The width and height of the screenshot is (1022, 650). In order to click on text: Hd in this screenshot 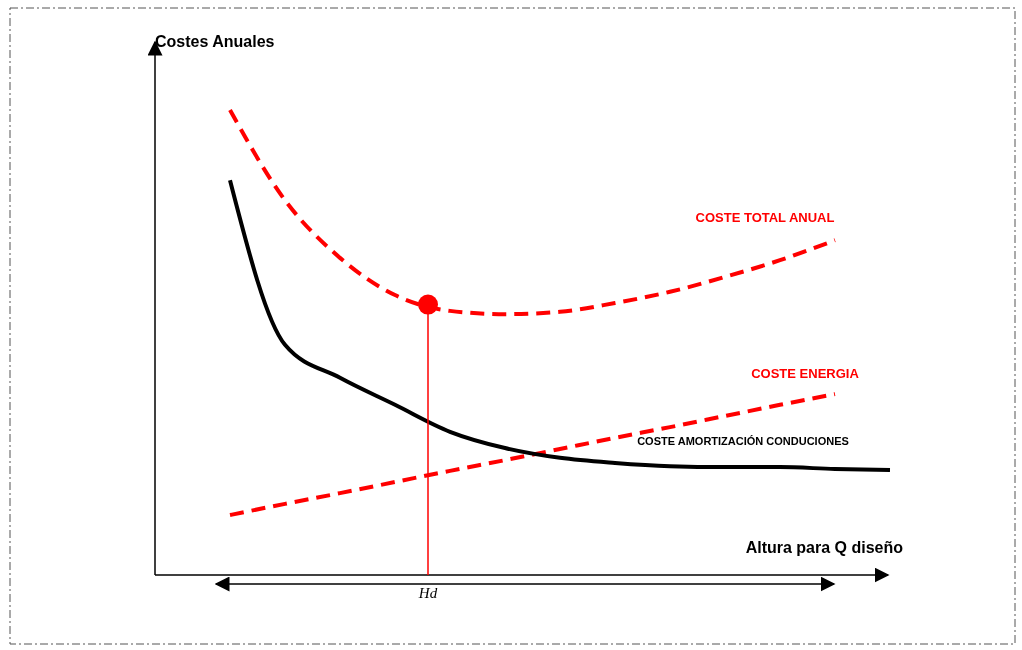, I will do `click(427, 593)`.